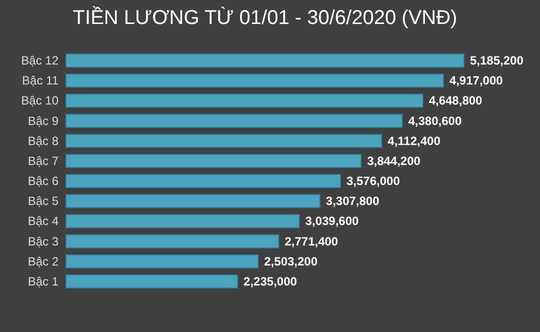 This screenshot has width=540, height=332. I want to click on data-label: 3,844,200, so click(394, 161).